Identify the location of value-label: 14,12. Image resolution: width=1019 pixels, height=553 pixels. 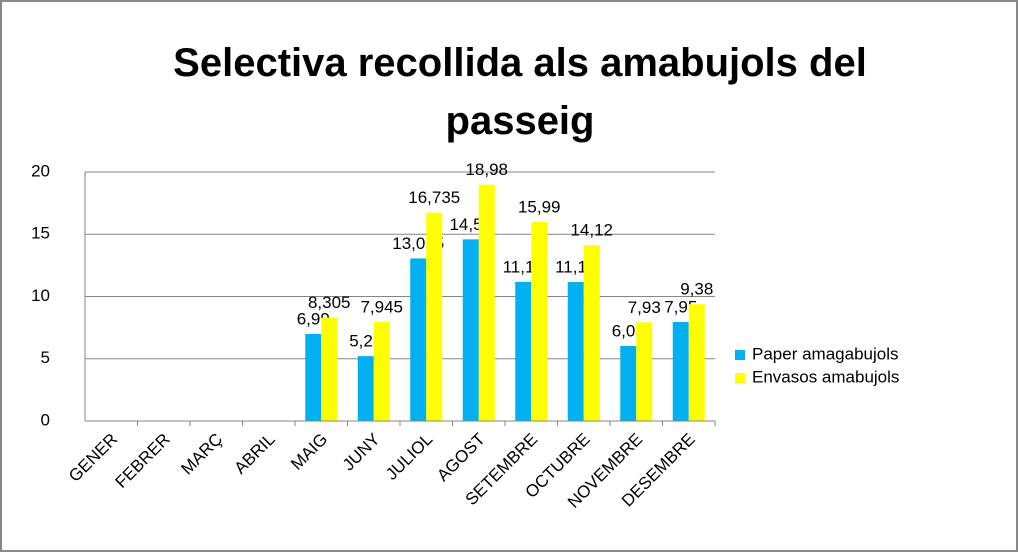
(591, 230).